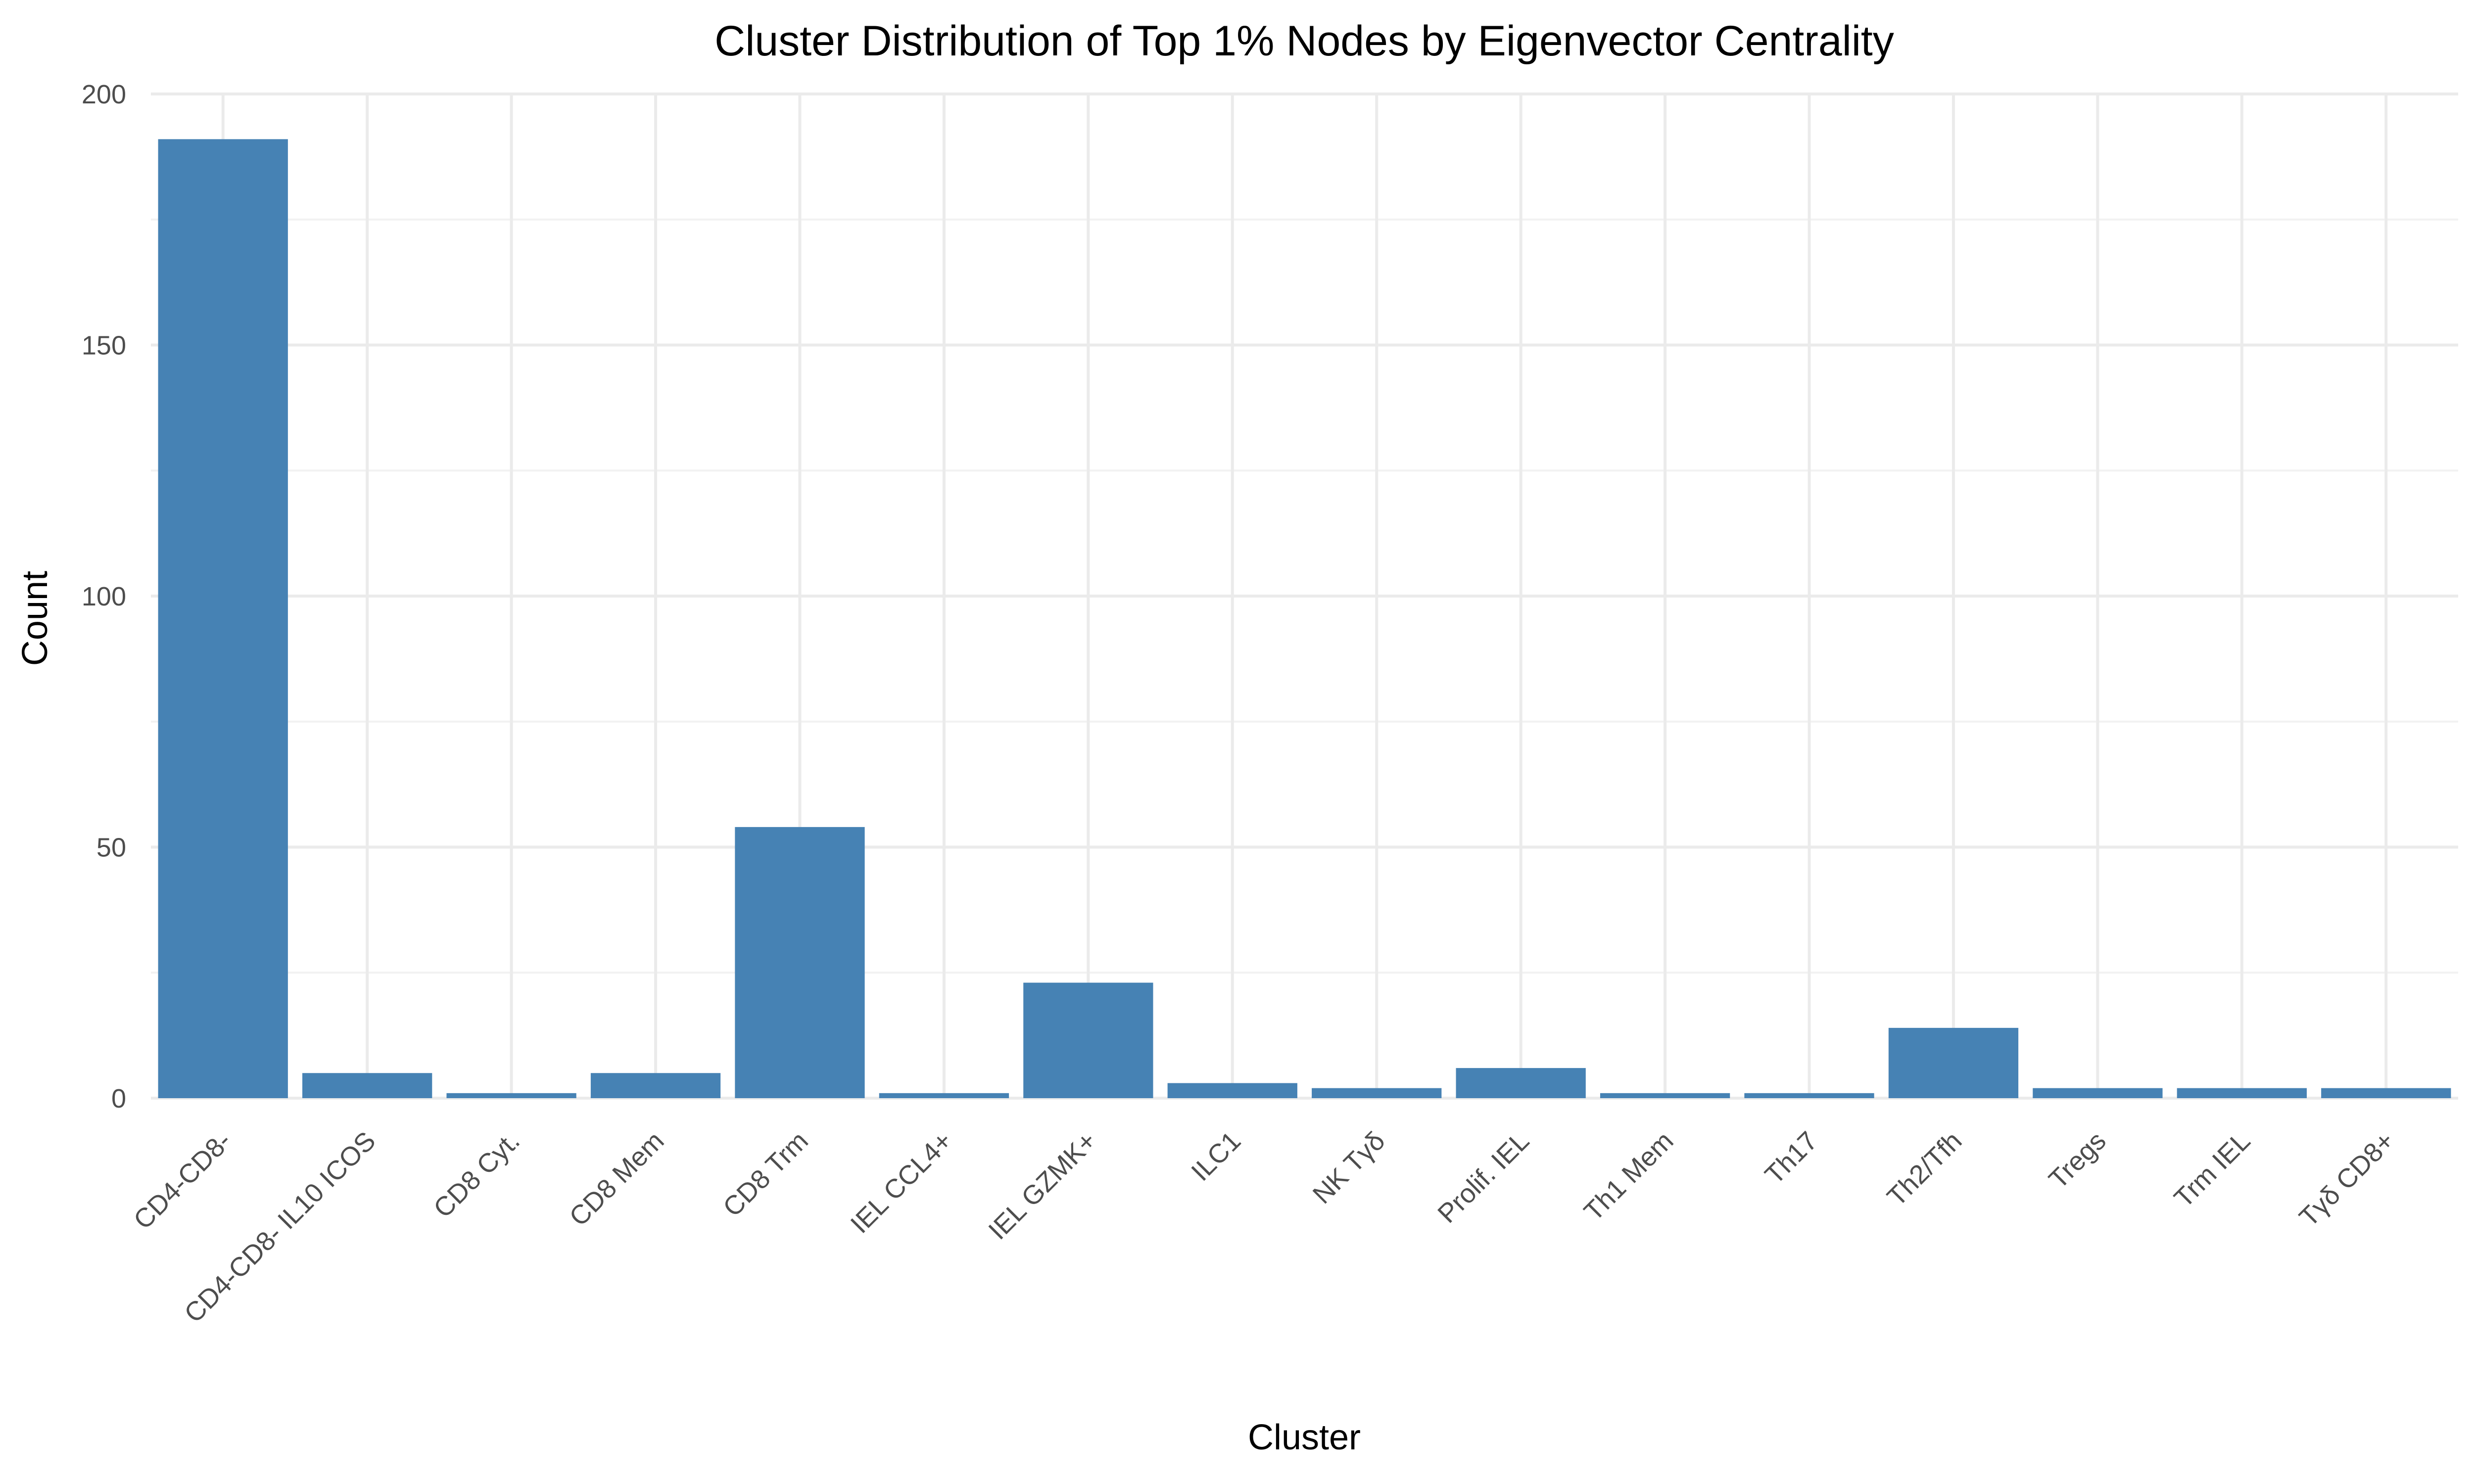 The height and width of the screenshot is (1484, 2474). I want to click on y-axis-ticks: 0 50 100 150 200, so click(104, 596).